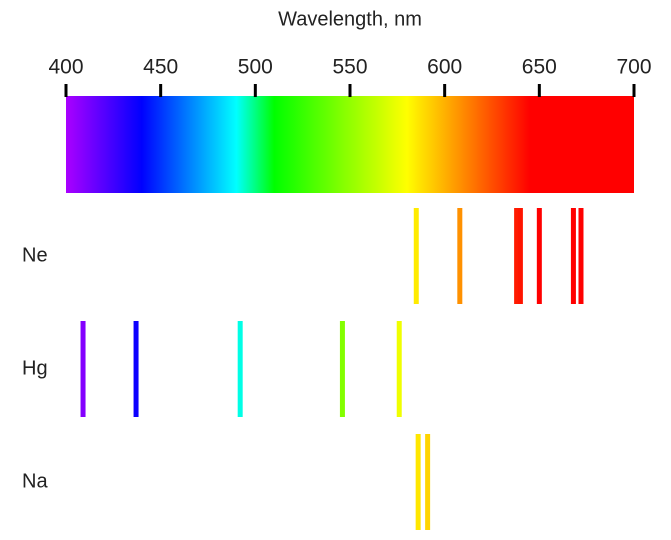 Image resolution: width=671 pixels, height=540 pixels. Describe the element at coordinates (160, 67) in the screenshot. I see `x-tick-label: 450` at that location.